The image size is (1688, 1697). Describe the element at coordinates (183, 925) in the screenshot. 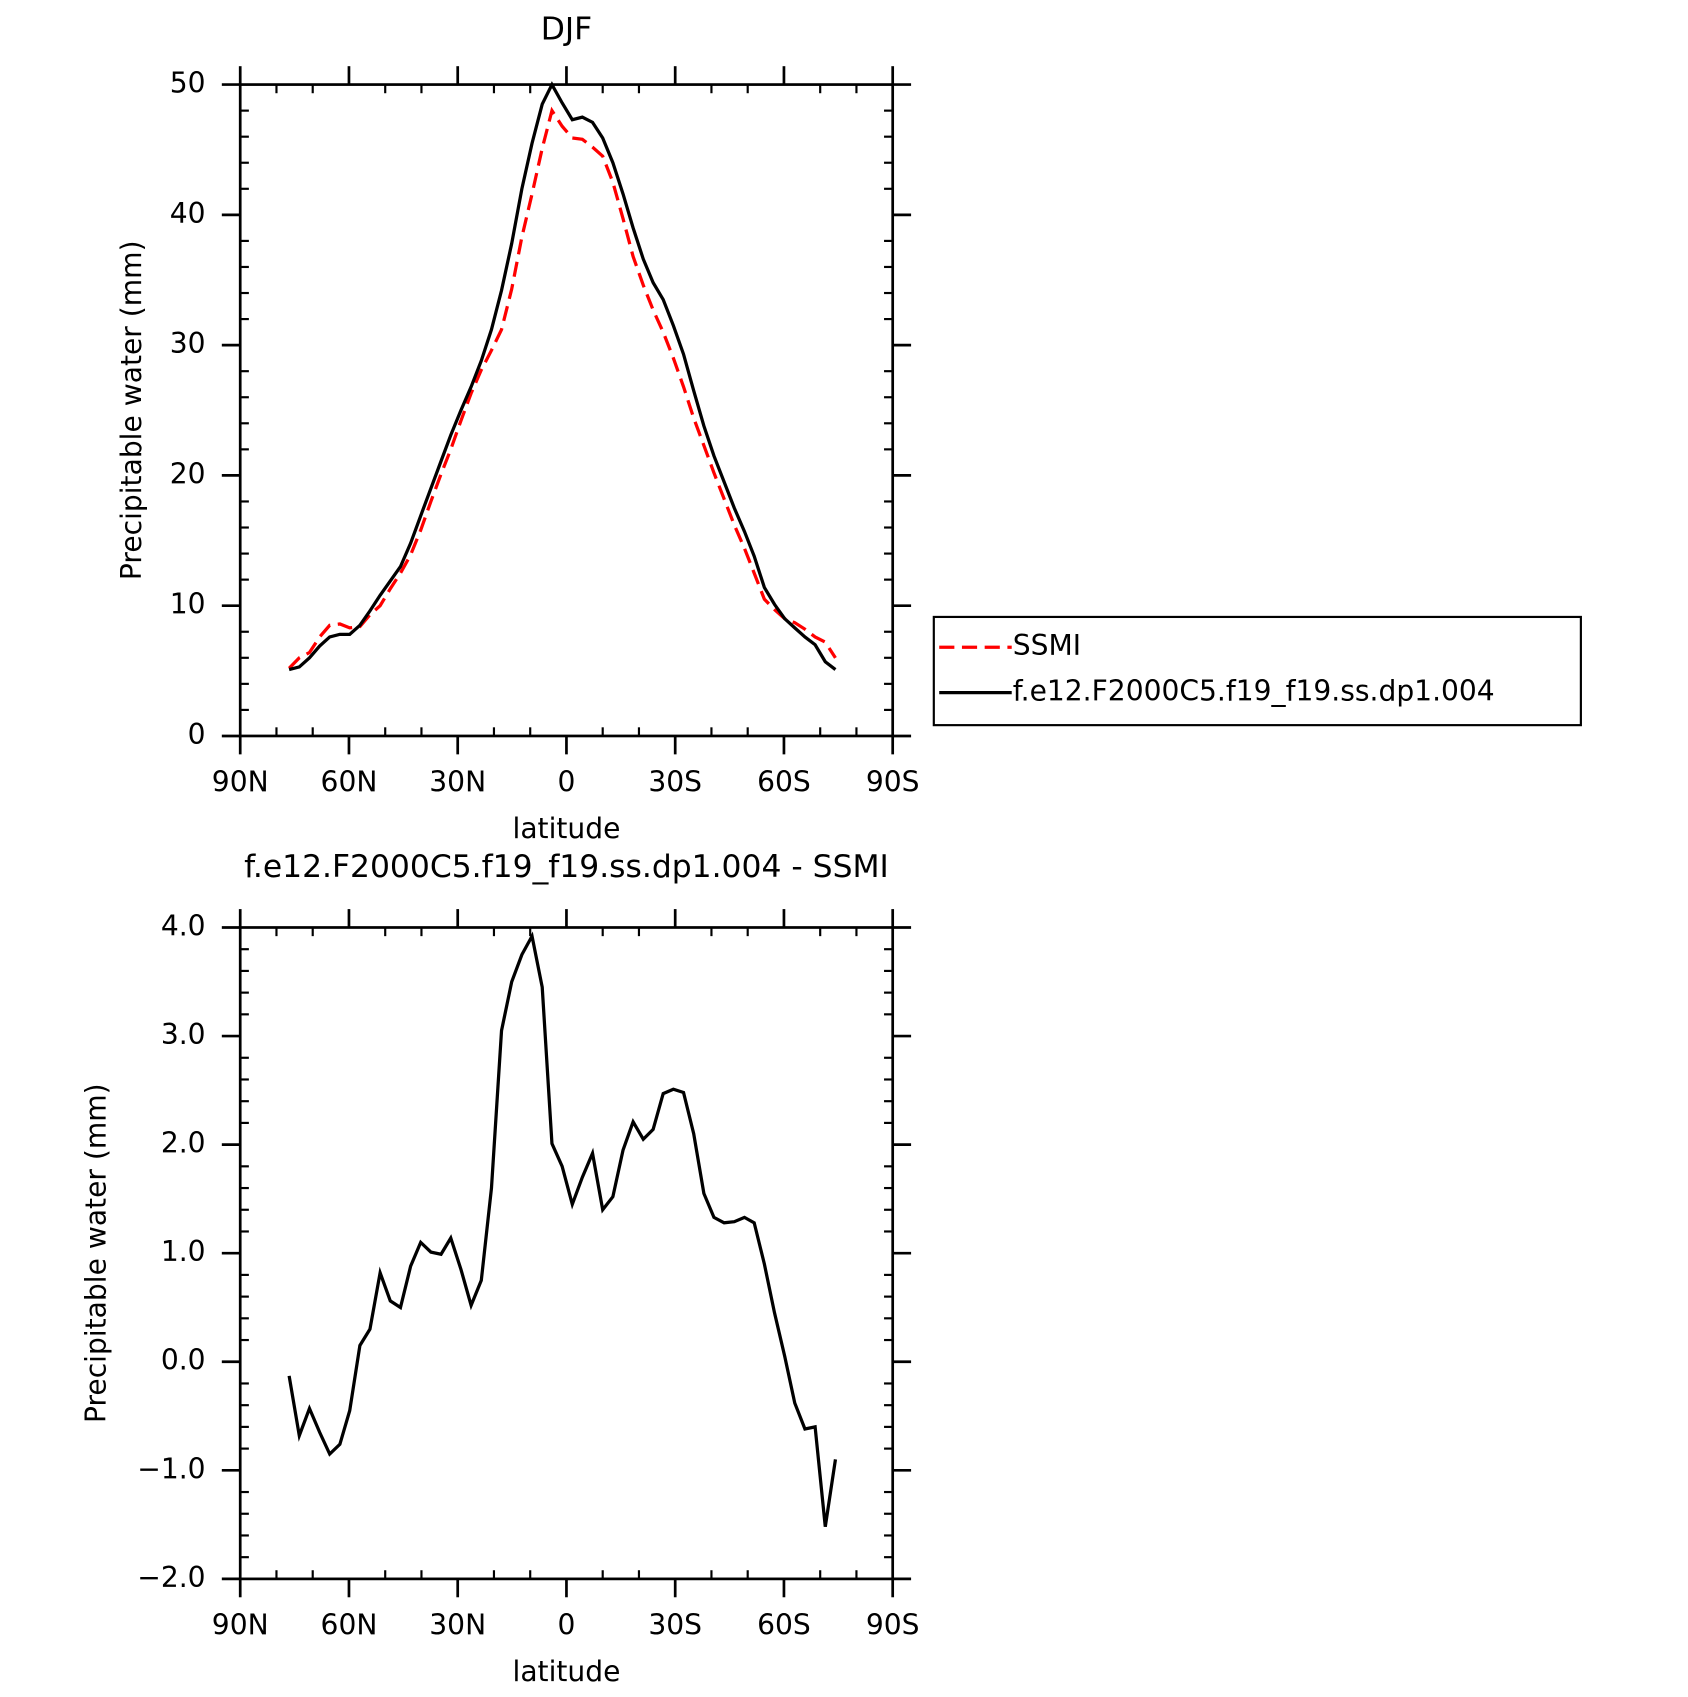

I see `y-tick-label: 4.0` at that location.